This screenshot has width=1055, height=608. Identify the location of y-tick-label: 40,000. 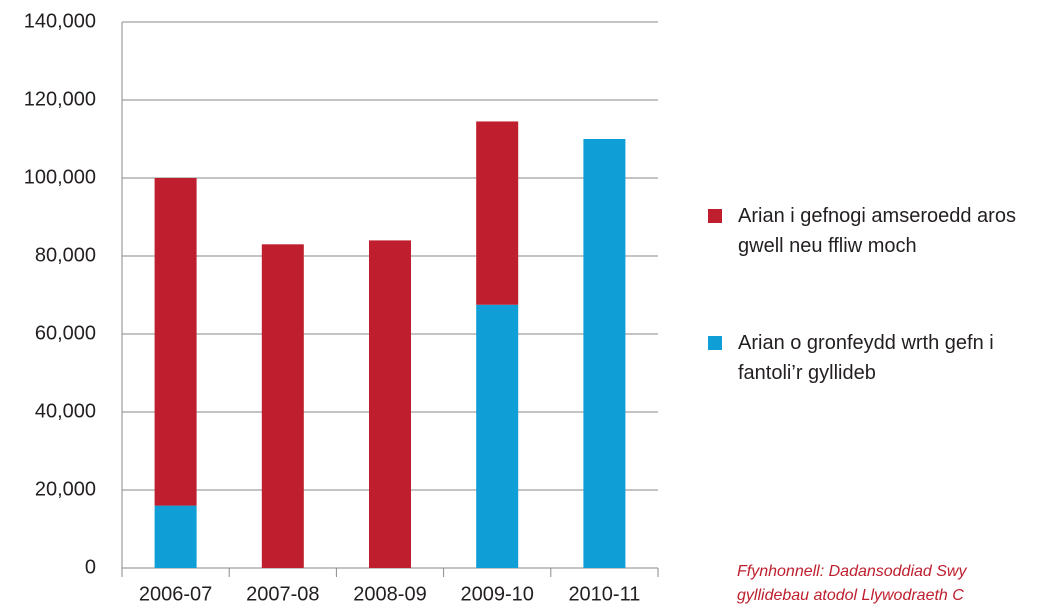
(65, 411).